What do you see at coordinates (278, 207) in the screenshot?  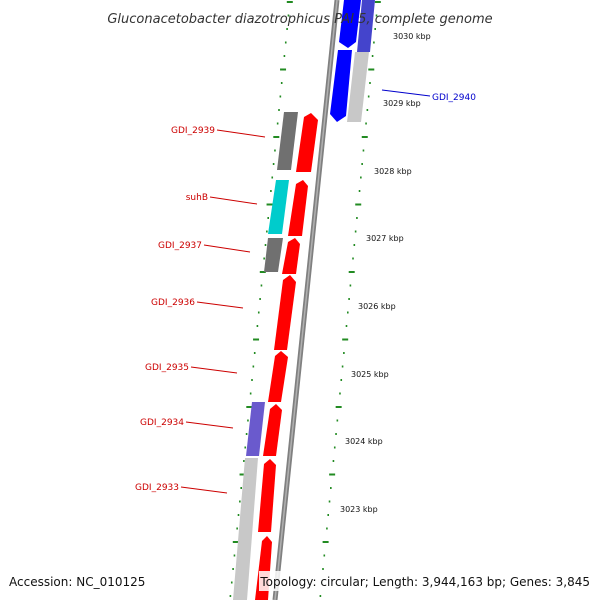 I see `feature-suhb` at bounding box center [278, 207].